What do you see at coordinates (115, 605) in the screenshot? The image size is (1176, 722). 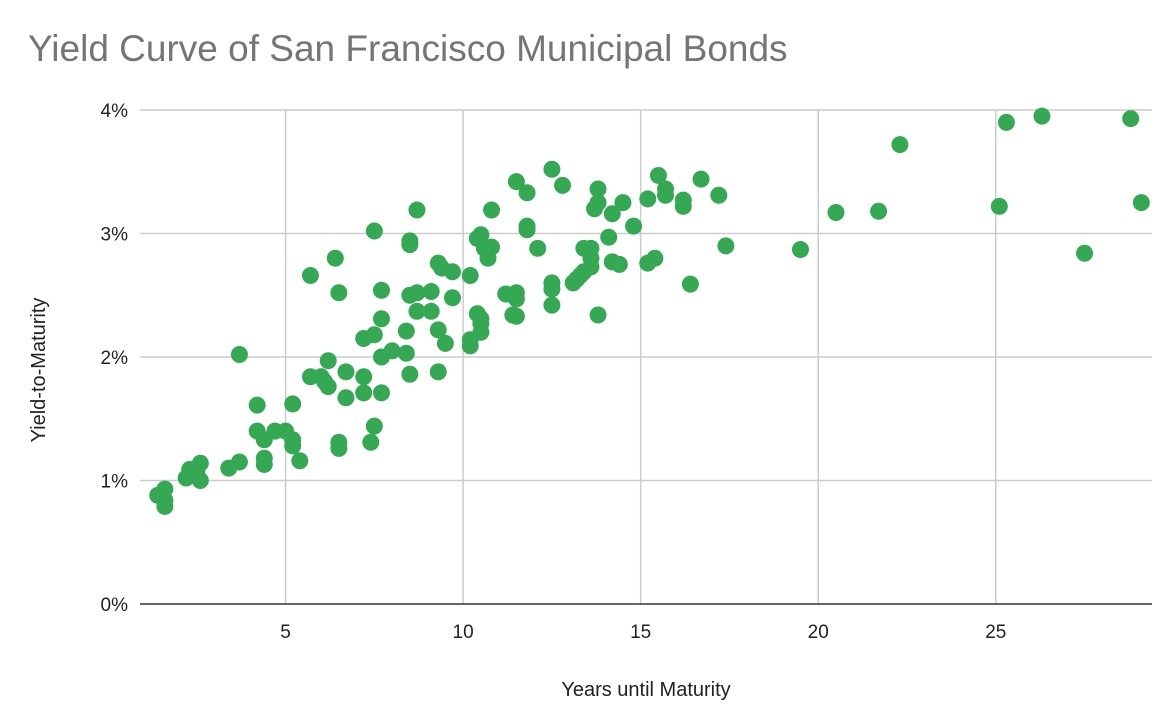 I see `y-tick-label: 0%` at bounding box center [115, 605].